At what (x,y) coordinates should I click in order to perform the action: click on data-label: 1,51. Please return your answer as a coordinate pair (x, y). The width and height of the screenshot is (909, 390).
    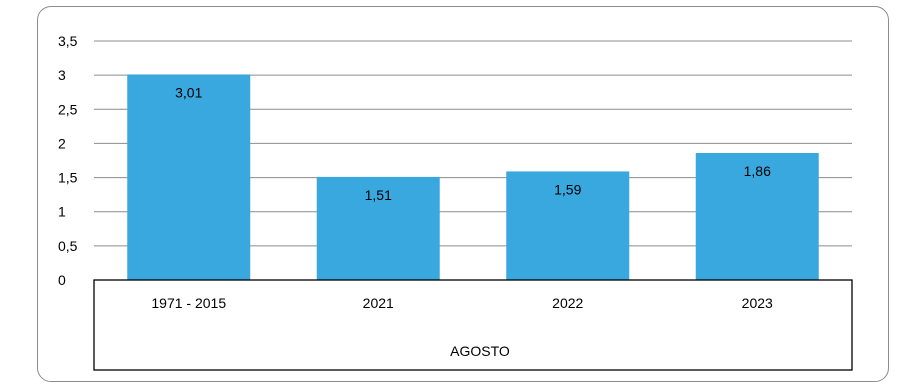
    Looking at the image, I should click on (378, 195).